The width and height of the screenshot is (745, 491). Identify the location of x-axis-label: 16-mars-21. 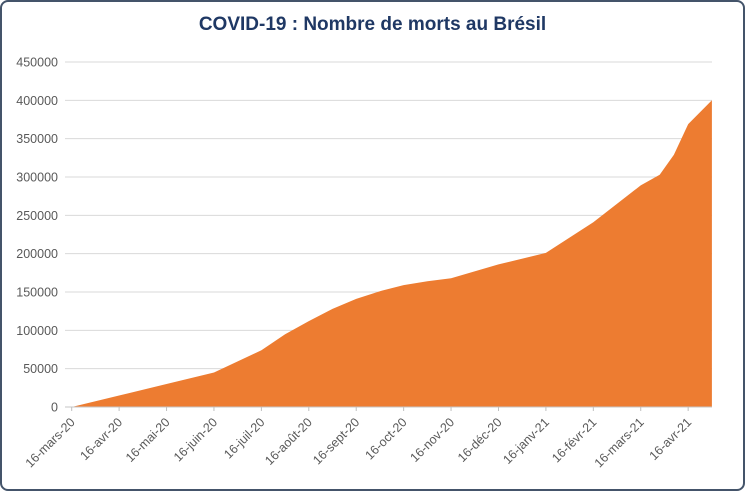
(619, 442).